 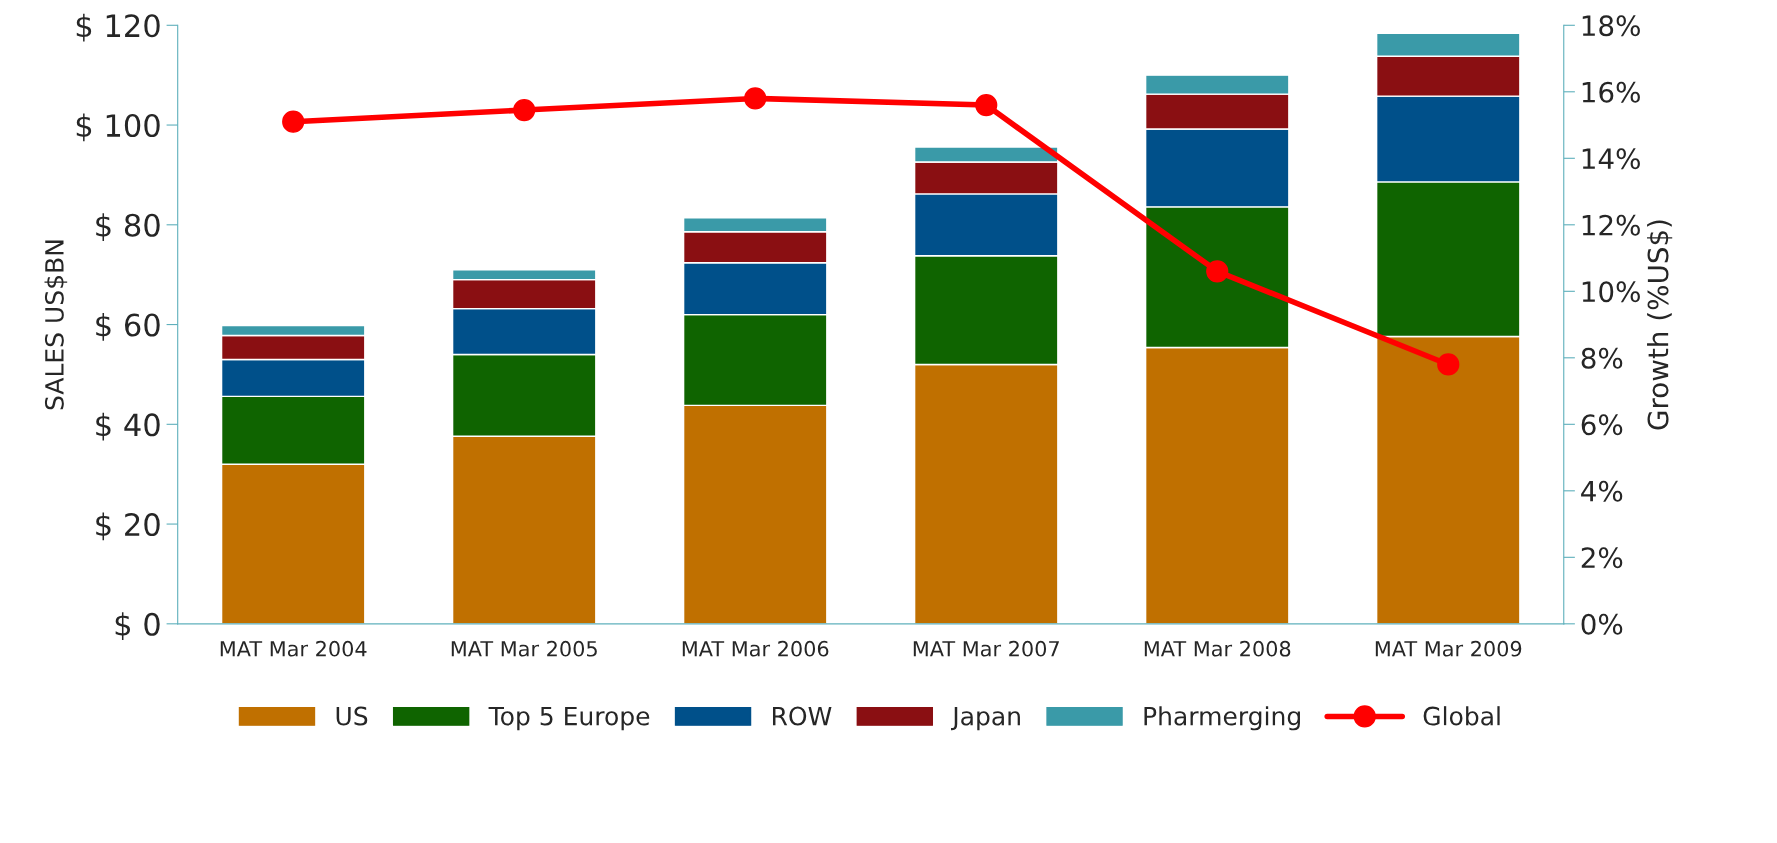 What do you see at coordinates (293, 648) in the screenshot?
I see `x-tick-label: MAT Mar 2004` at bounding box center [293, 648].